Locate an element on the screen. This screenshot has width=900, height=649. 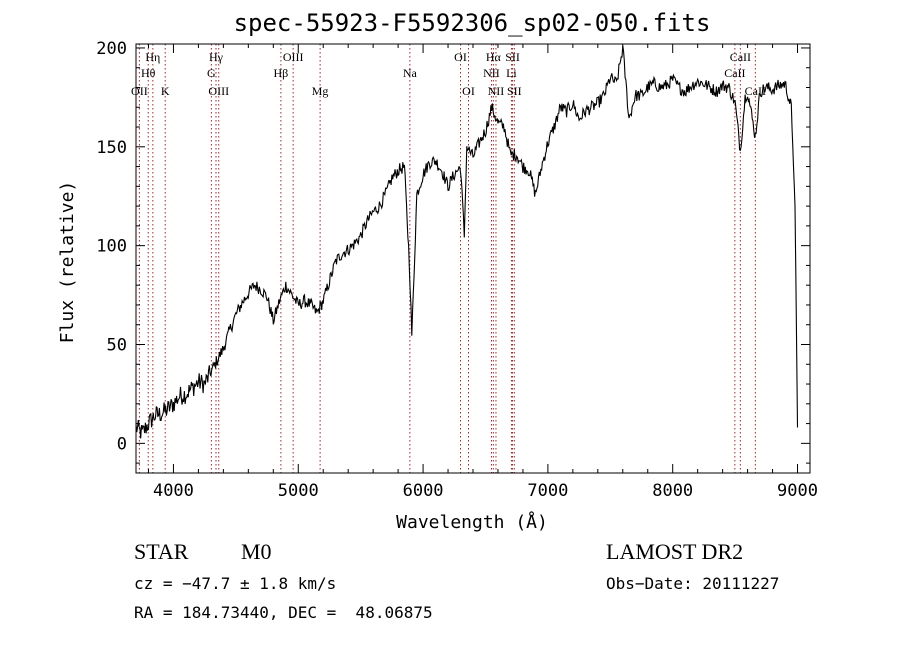
spectral-line-label: Li is located at coordinates (511, 73).